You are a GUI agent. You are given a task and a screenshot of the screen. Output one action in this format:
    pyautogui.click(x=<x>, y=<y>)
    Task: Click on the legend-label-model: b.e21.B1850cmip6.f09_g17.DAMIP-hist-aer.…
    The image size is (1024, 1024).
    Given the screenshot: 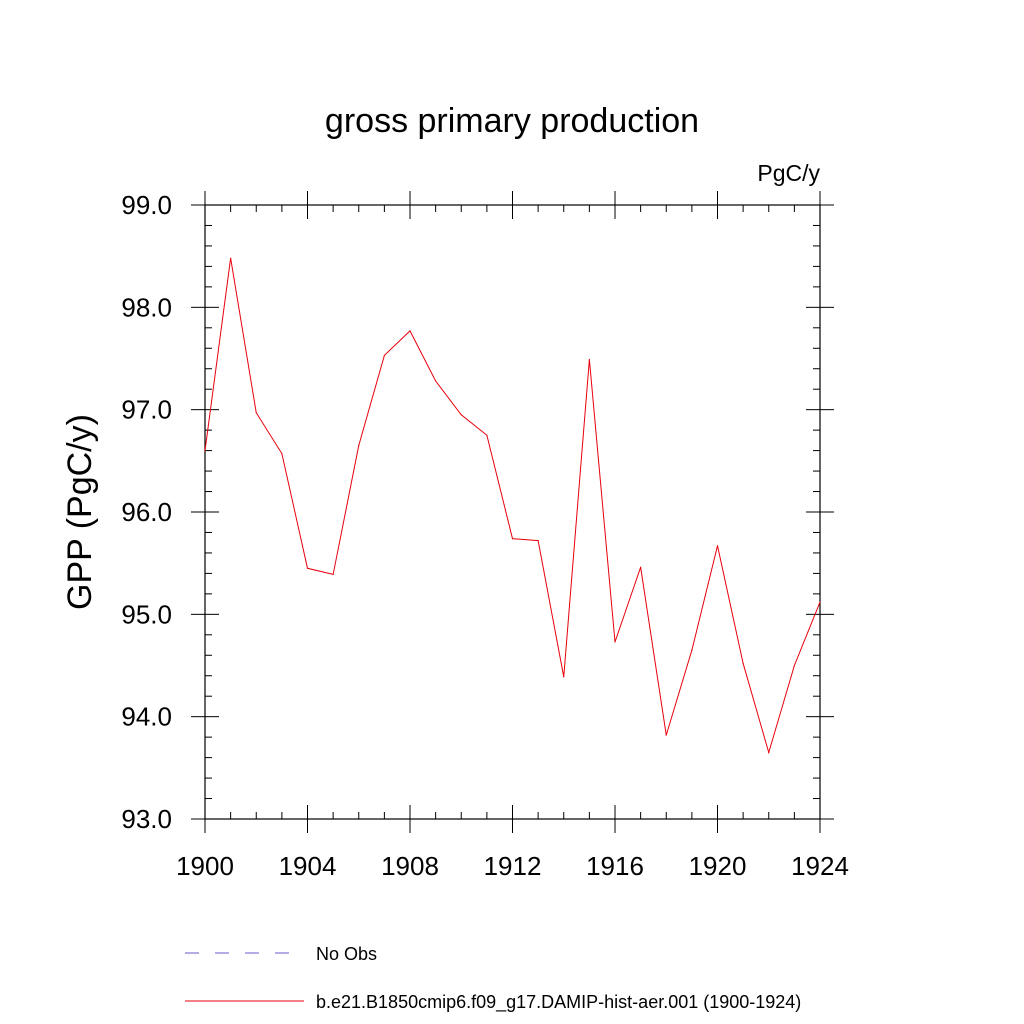 What is the action you would take?
    pyautogui.click(x=558, y=1002)
    